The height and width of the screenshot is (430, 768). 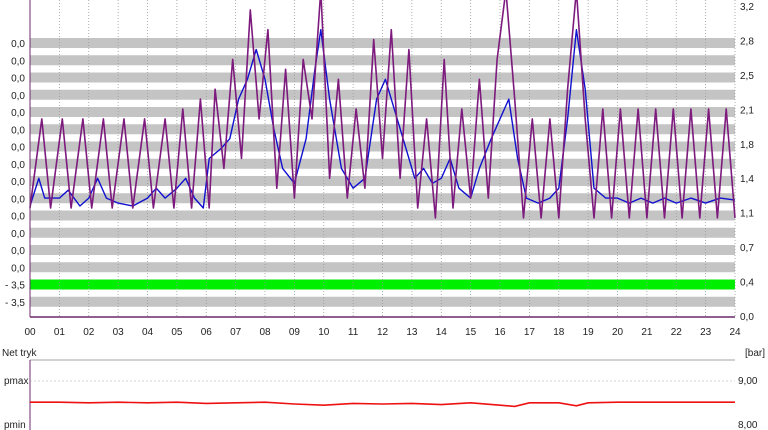 I want to click on x-tick-0: 00, so click(x=30, y=332).